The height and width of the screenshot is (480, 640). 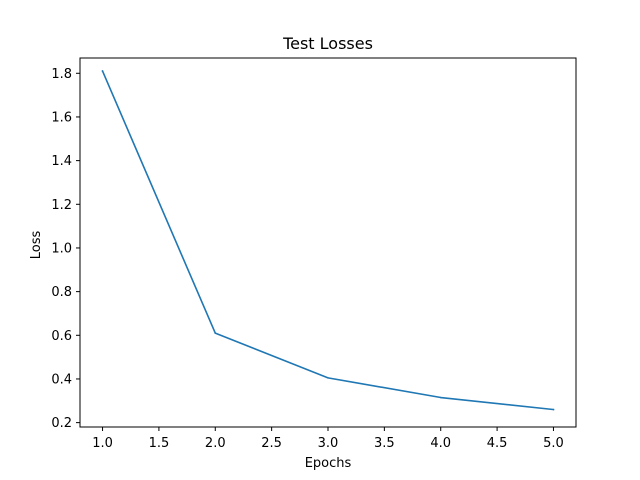 I want to click on chart-title: Test Losses, so click(x=327, y=43).